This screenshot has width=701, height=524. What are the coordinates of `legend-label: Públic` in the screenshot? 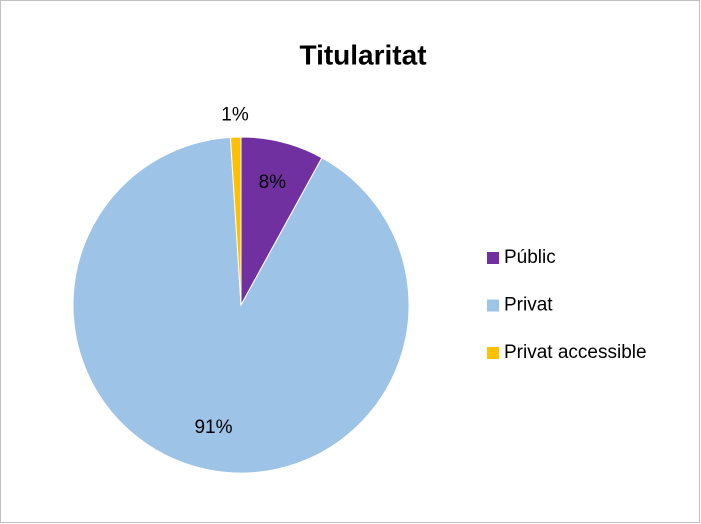 It's located at (530, 257).